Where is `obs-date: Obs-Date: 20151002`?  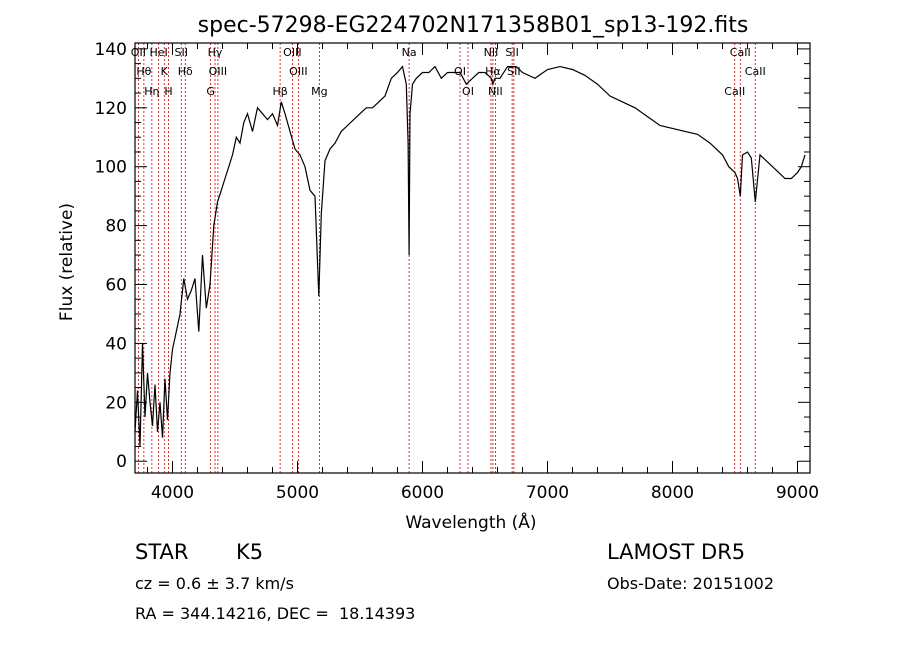
obs-date: Obs-Date: 20151002 is located at coordinates (691, 583).